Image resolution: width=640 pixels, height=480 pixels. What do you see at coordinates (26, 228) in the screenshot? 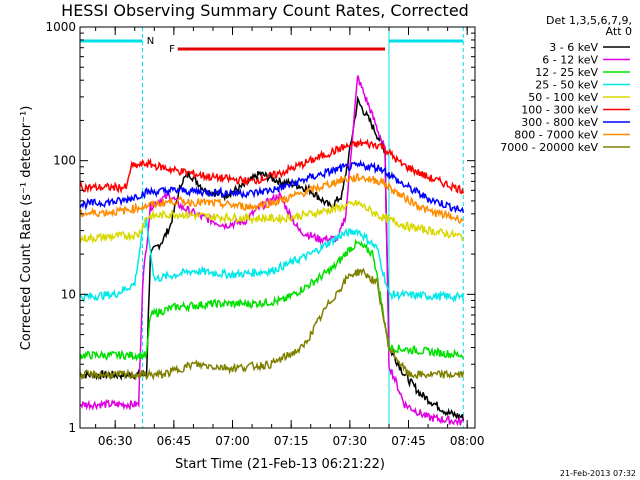
I see `y-axis-label: Corrected Count Rate (s⁻¹ detector⁻¹)` at bounding box center [26, 228].